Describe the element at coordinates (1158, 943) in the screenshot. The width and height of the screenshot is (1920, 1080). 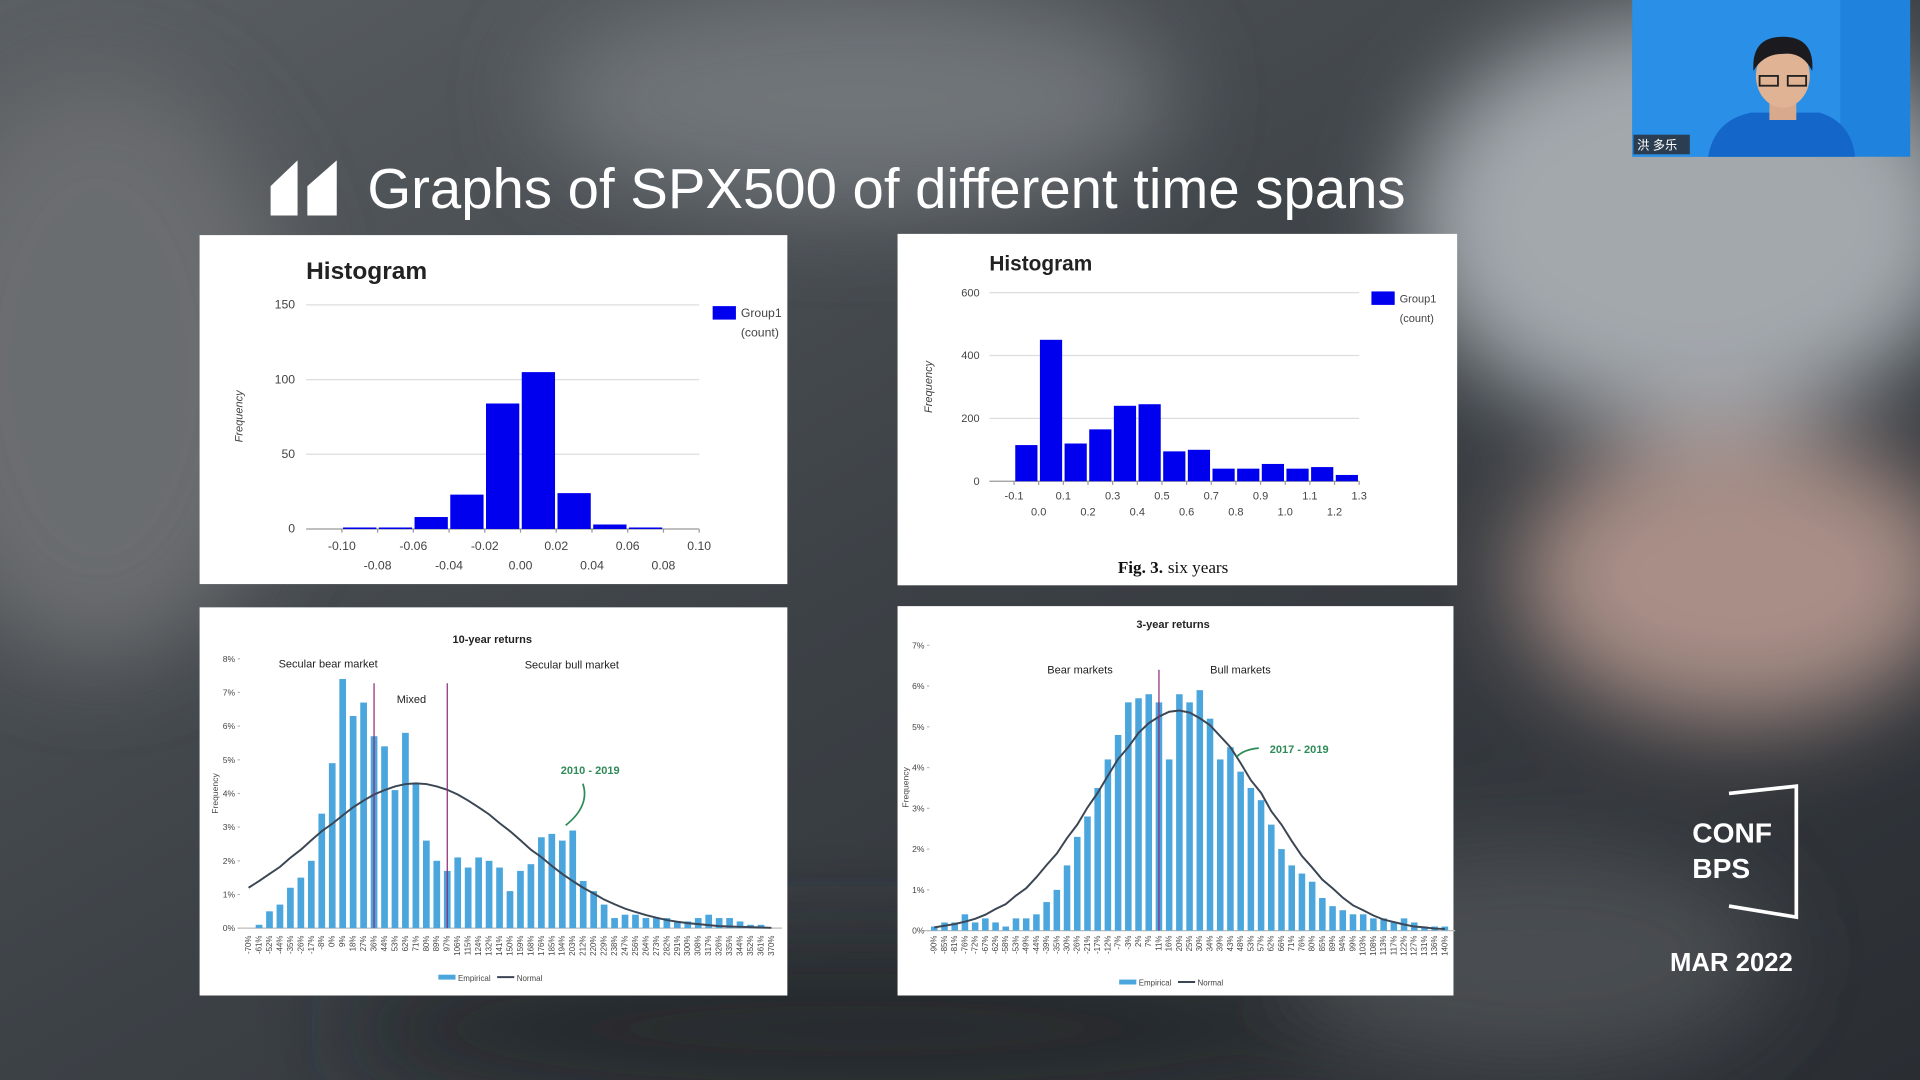
I see `x-tick-label: 11%` at that location.